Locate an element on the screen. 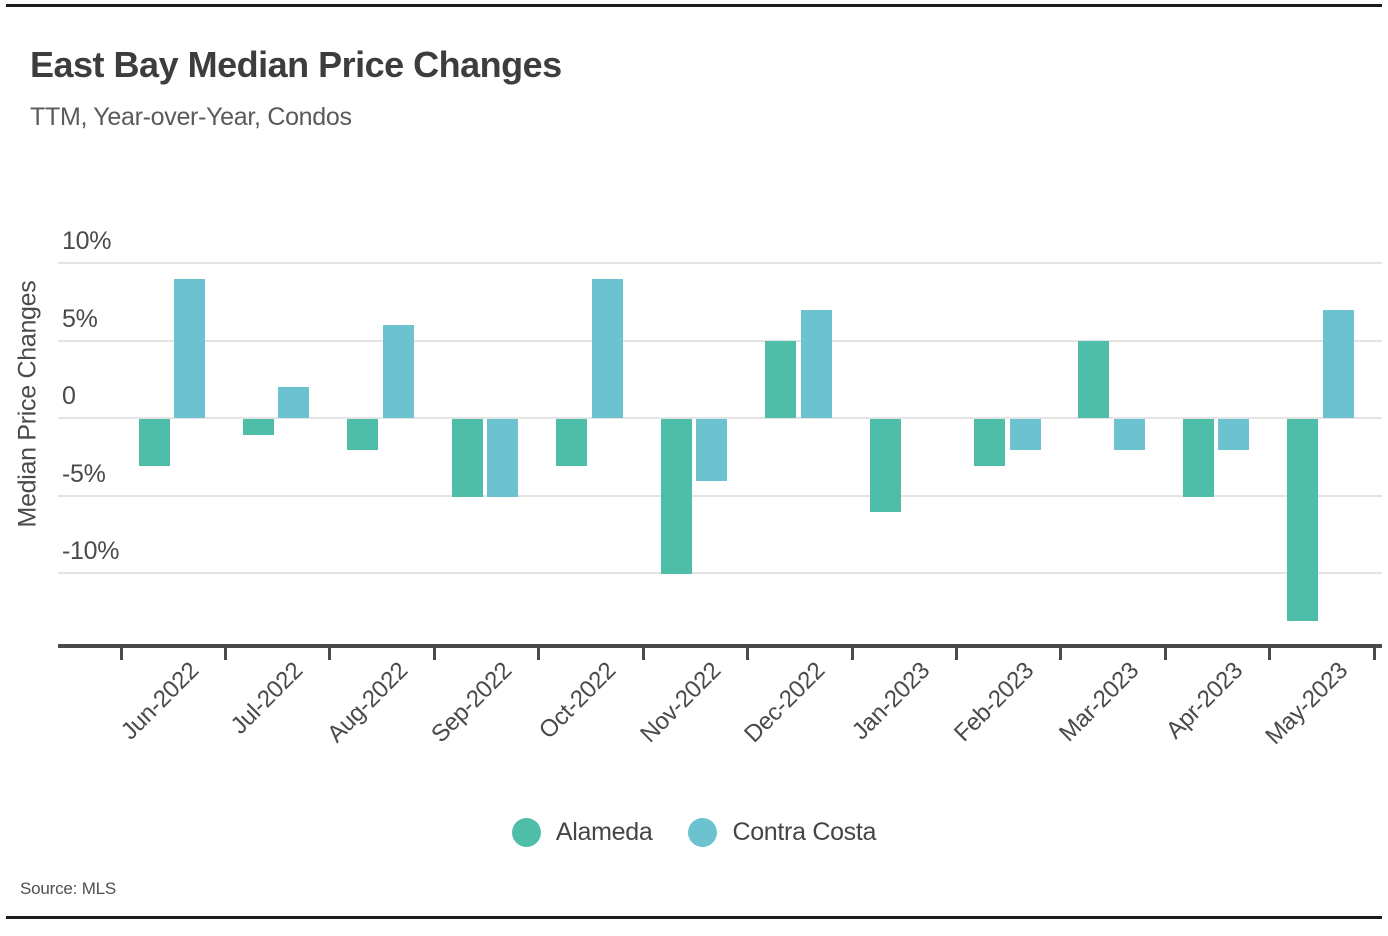 Image resolution: width=1388 pixels, height=936 pixels. page-subtitle: TTM, Year-over-Year, Condos is located at coordinates (191, 117).